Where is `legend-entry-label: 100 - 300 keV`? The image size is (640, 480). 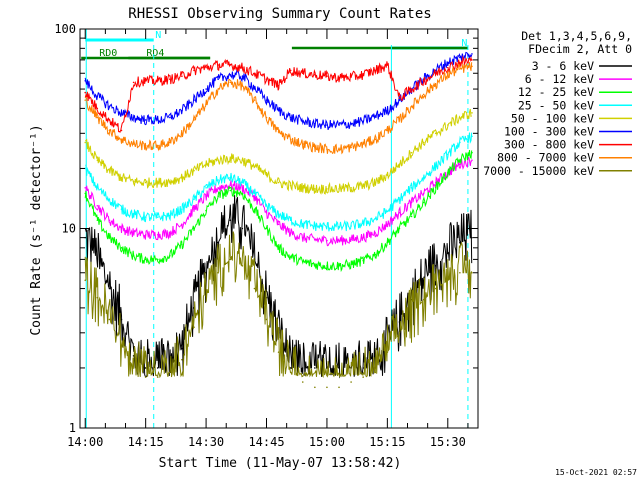 legend-entry-label: 100 - 300 keV is located at coordinates (549, 132).